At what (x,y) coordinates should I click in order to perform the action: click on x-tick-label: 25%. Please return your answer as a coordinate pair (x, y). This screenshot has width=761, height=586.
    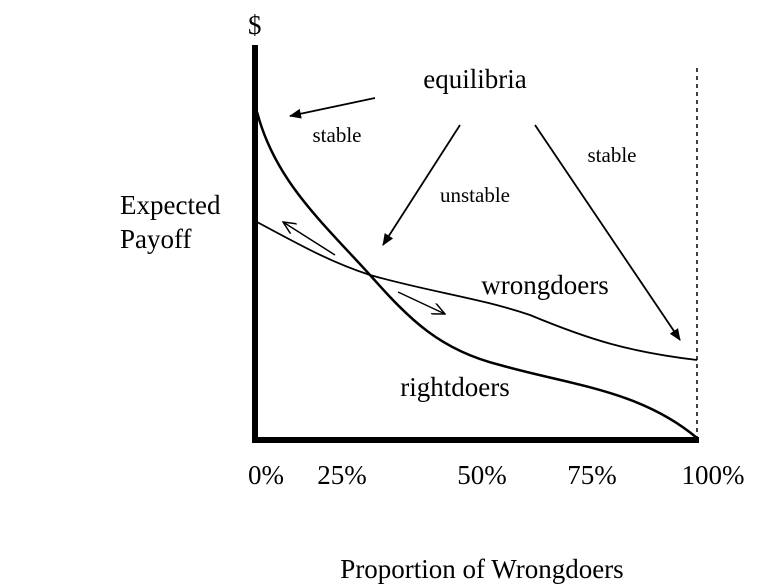
    Looking at the image, I should click on (342, 475).